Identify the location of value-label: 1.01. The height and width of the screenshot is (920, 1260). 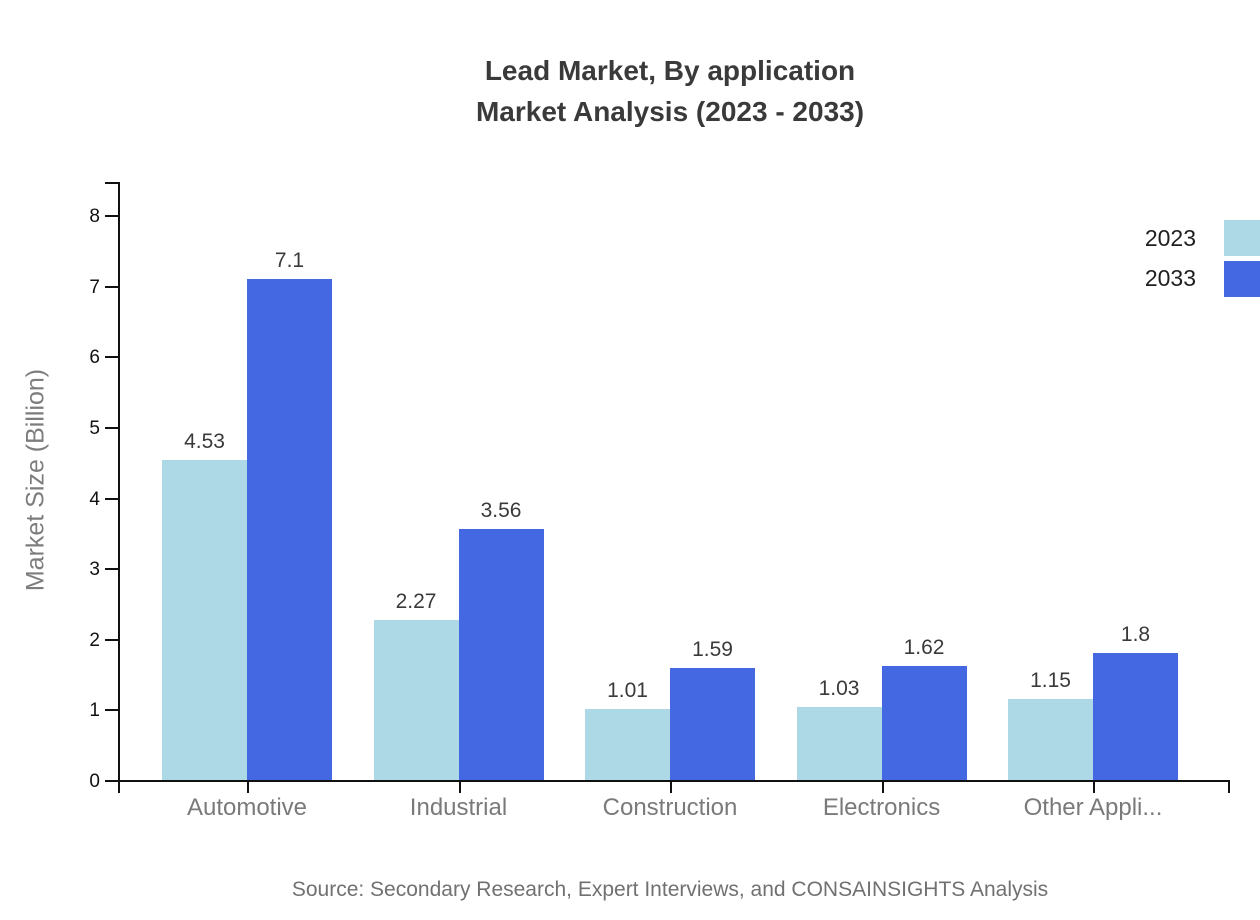
(627, 690).